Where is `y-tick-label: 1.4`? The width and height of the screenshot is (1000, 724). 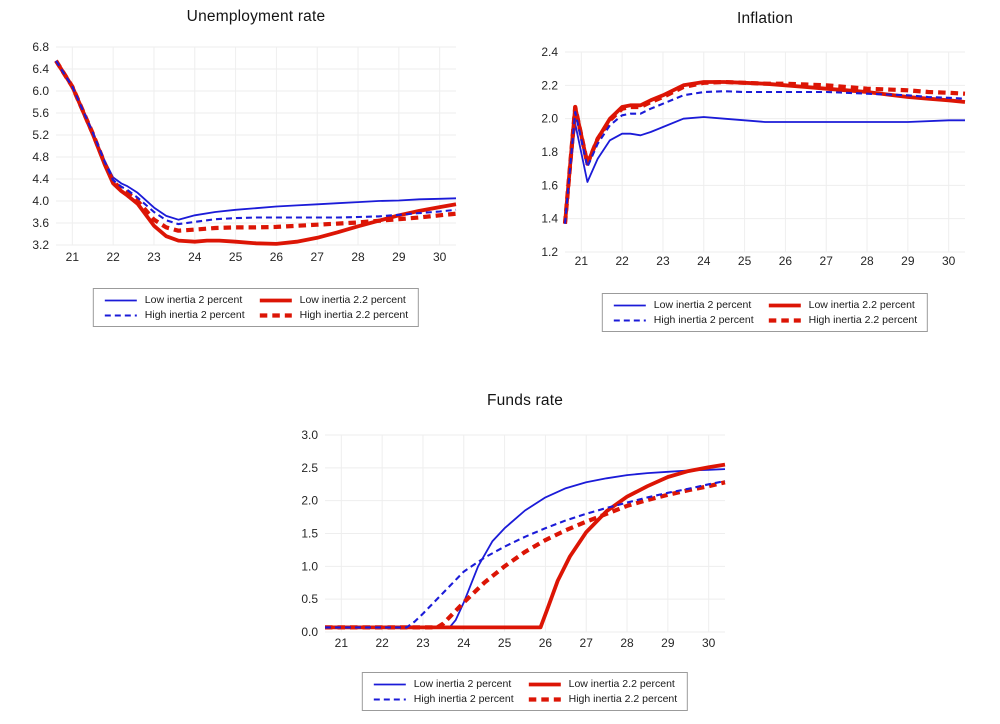 y-tick-label: 1.4 is located at coordinates (549, 219).